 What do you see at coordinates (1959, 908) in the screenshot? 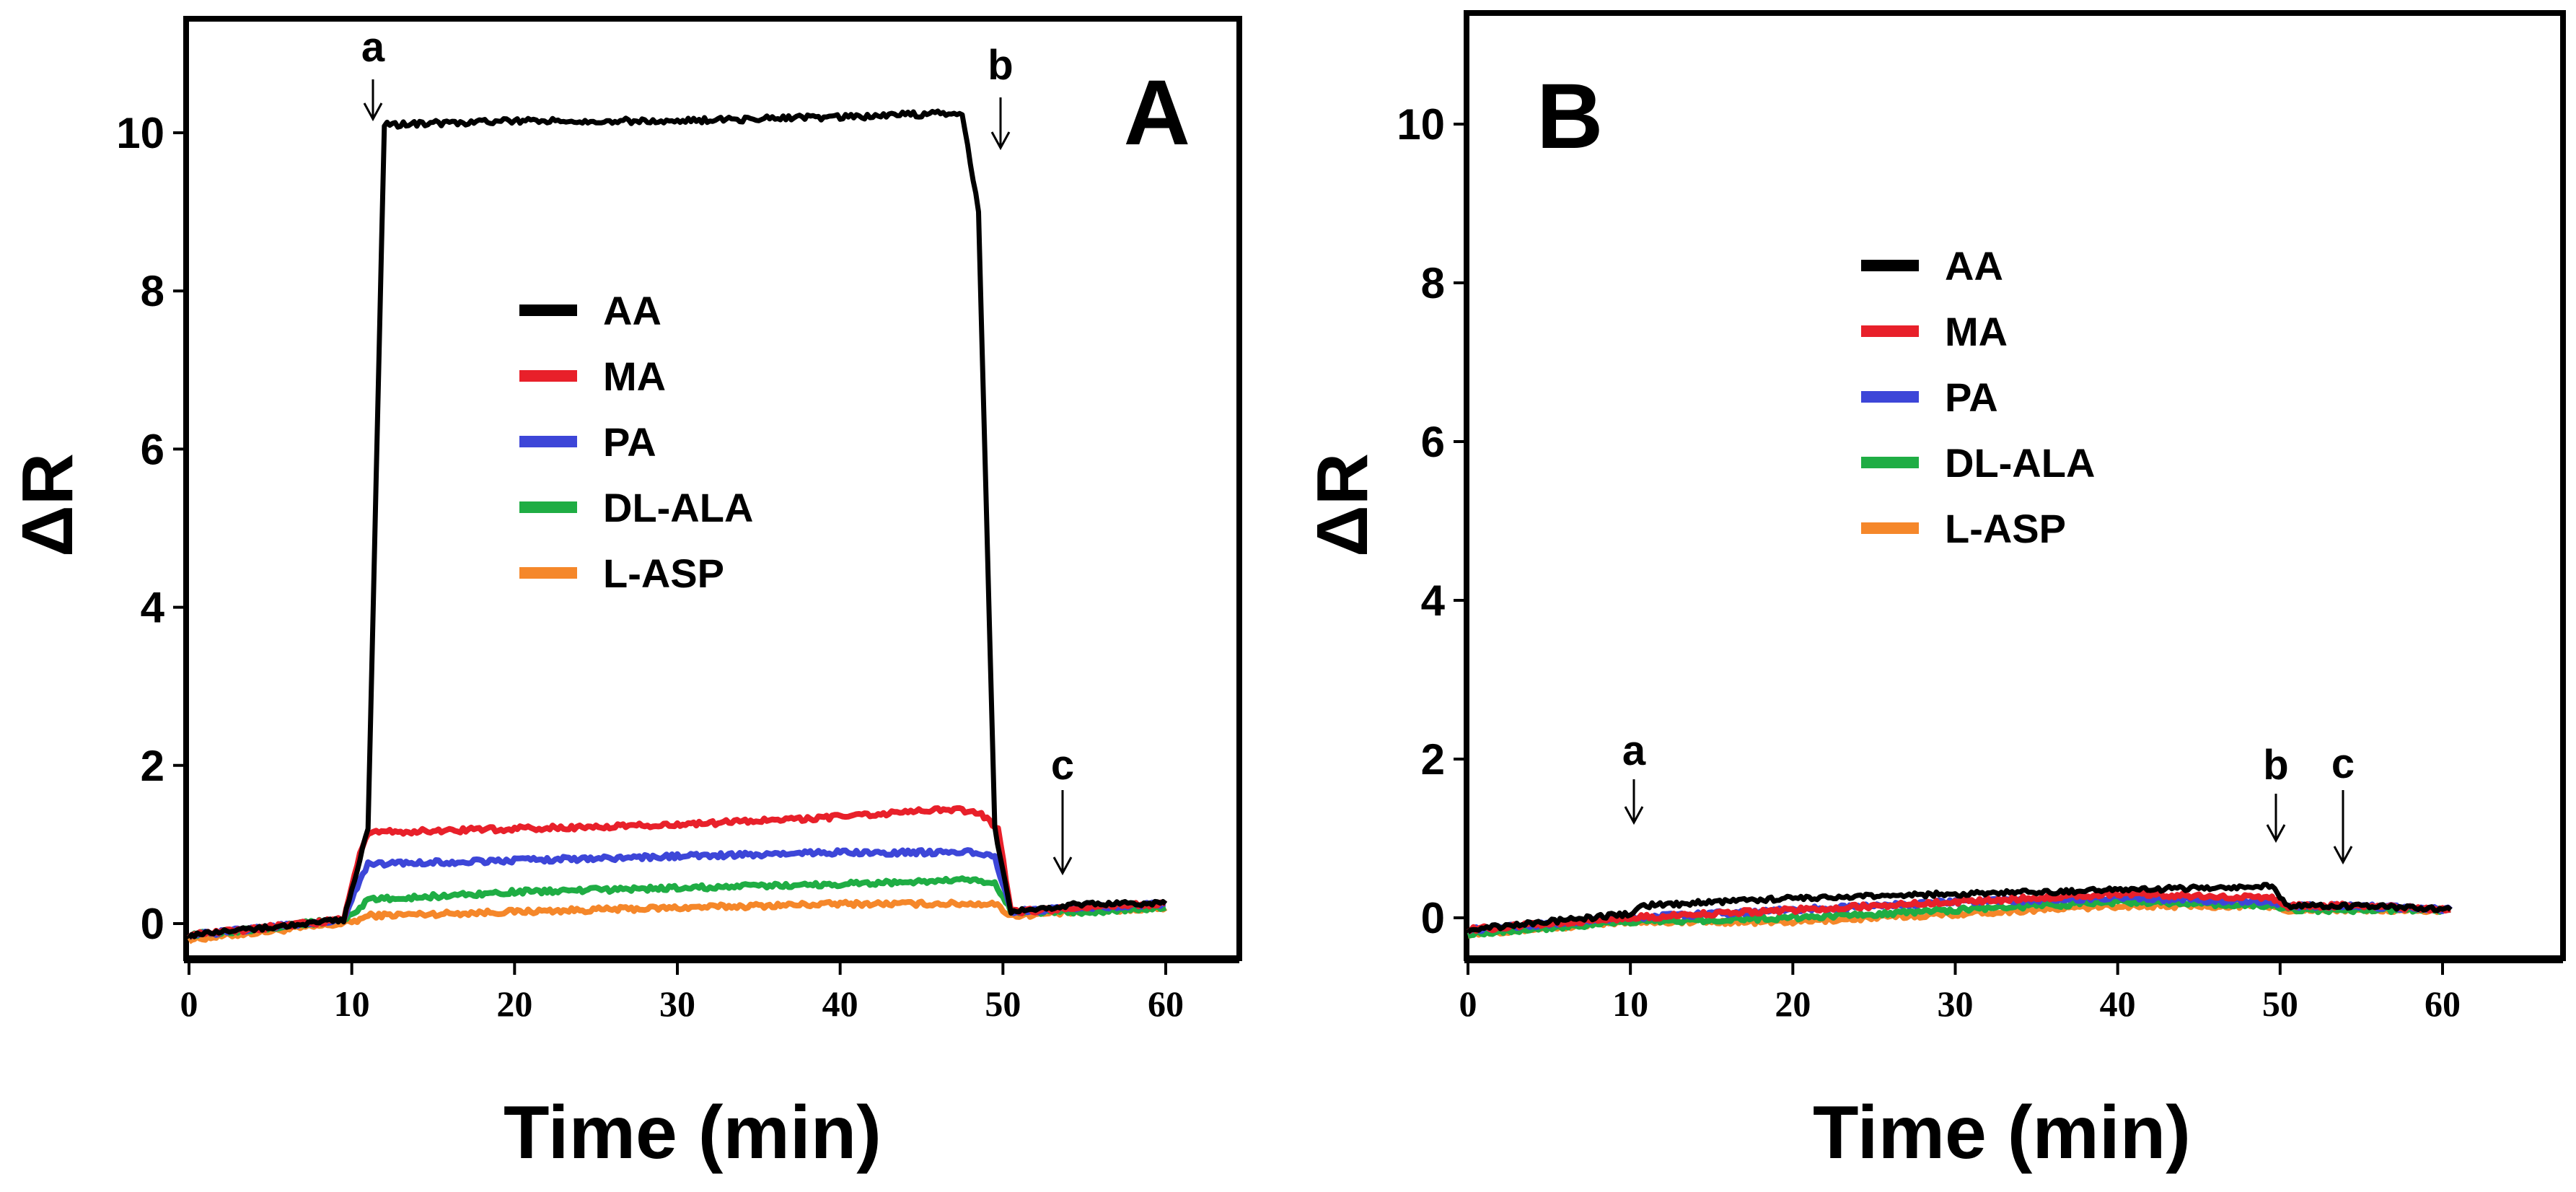
I see `series-line-aa` at bounding box center [1959, 908].